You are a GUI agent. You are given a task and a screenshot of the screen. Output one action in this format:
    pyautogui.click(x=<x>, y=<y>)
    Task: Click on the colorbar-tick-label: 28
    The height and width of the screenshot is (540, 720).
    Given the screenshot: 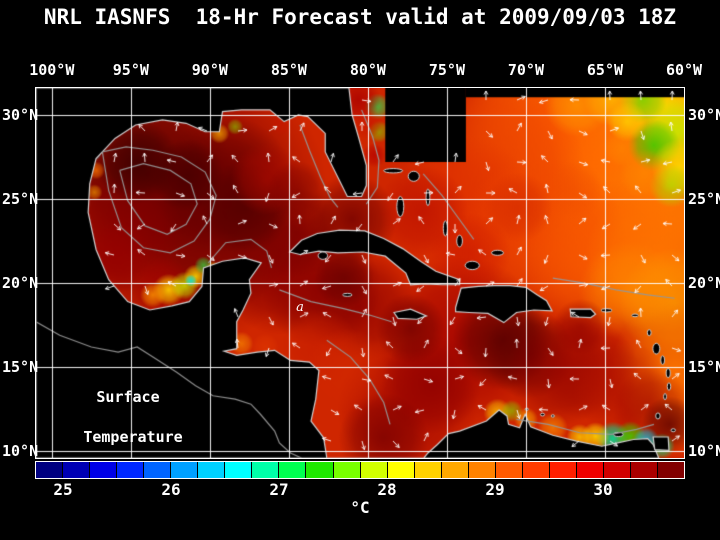 What is the action you would take?
    pyautogui.click(x=387, y=489)
    